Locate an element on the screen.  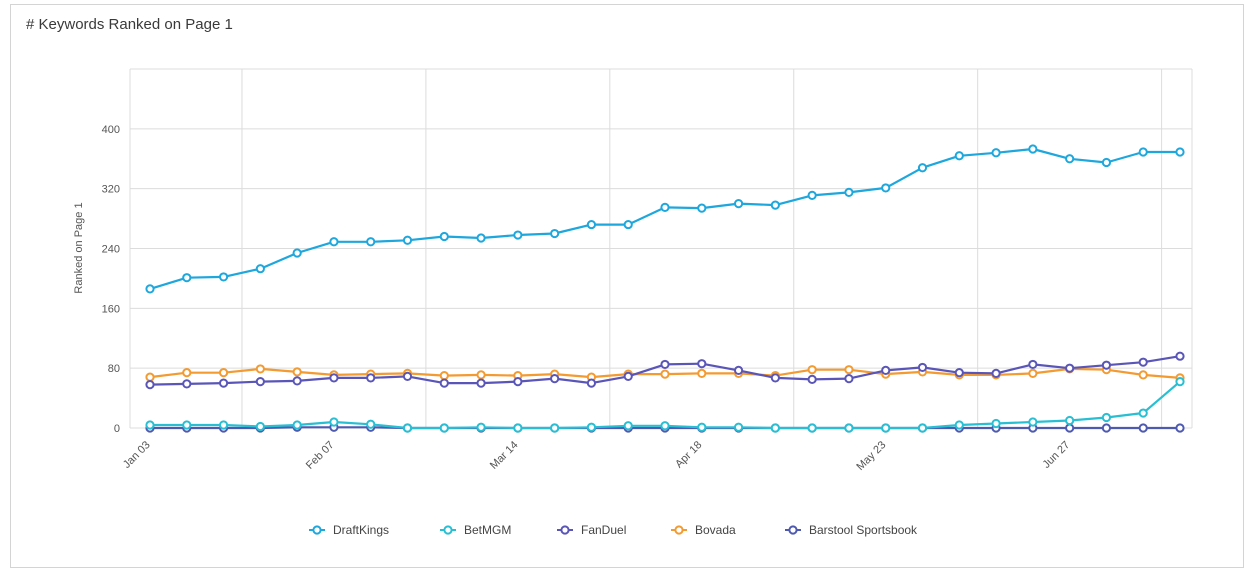
legend-item: Bovada is located at coordinates (703, 530).